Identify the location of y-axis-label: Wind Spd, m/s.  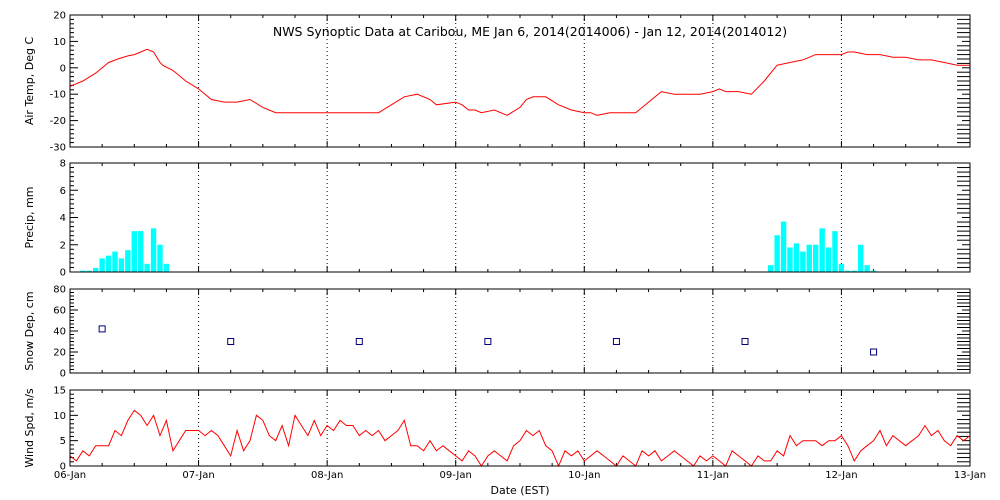
(29, 428).